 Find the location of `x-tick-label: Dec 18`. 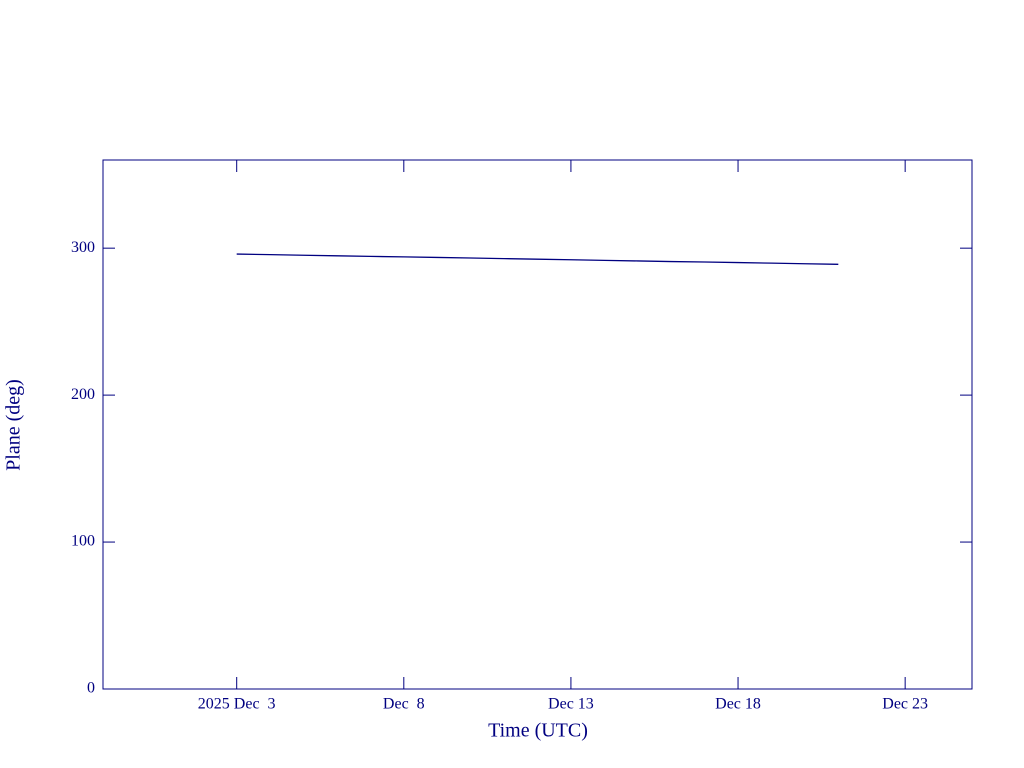

x-tick-label: Dec 18 is located at coordinates (738, 704).